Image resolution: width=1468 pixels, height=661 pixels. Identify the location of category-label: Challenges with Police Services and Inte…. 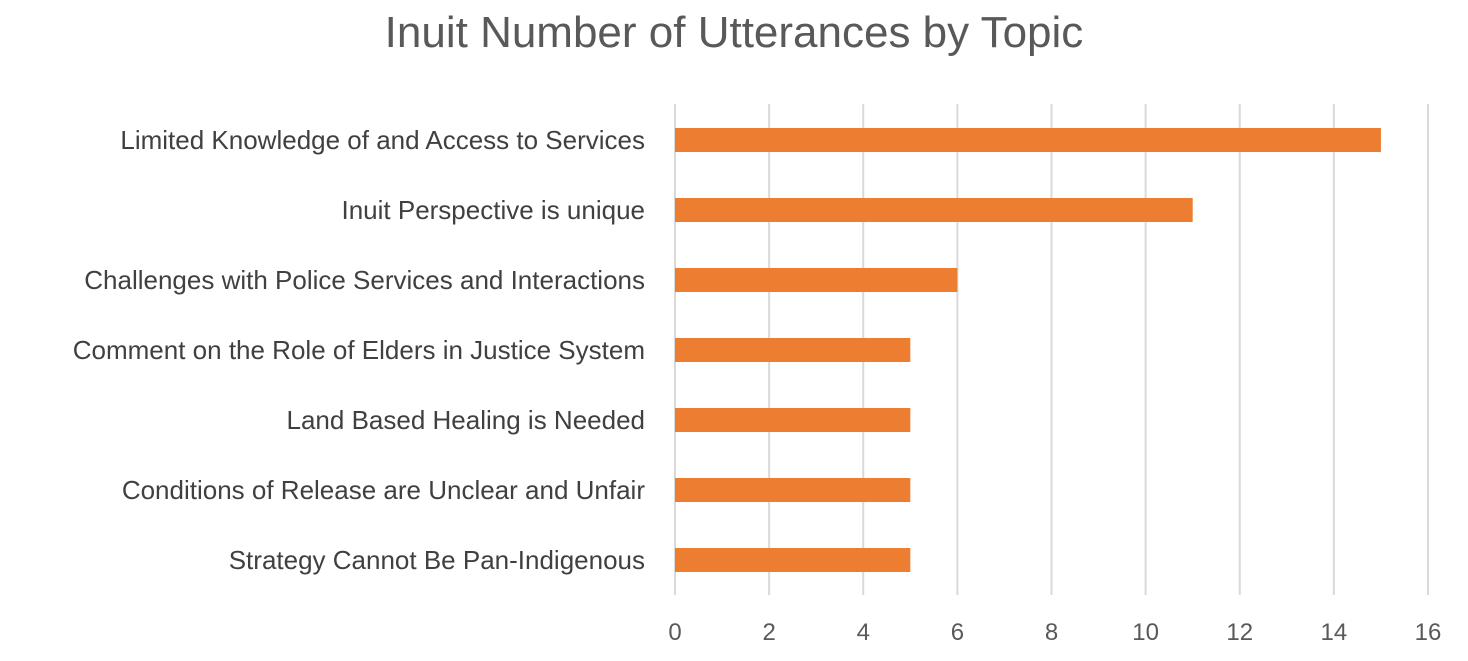
(364, 280).